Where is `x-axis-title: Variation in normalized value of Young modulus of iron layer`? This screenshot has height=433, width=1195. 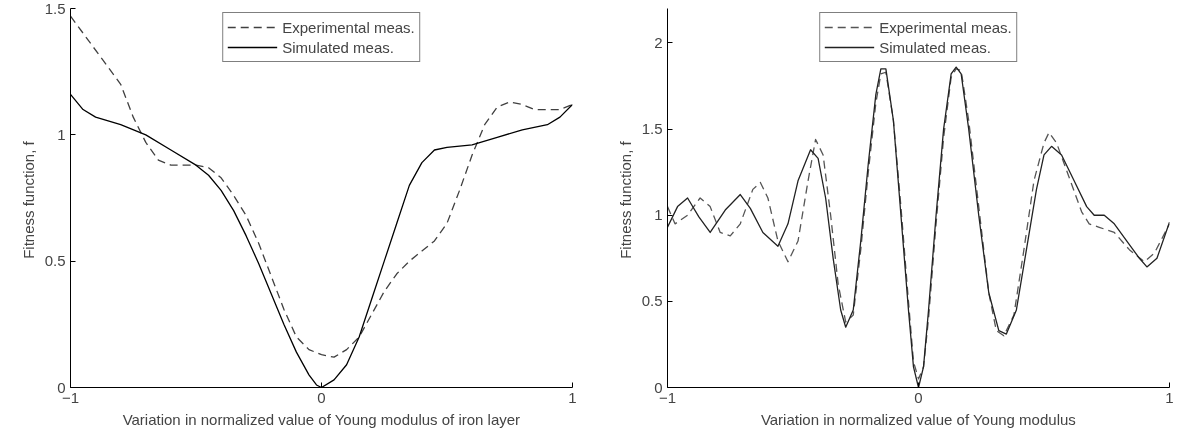 x-axis-title: Variation in normalized value of Young modulus of iron layer is located at coordinates (321, 419).